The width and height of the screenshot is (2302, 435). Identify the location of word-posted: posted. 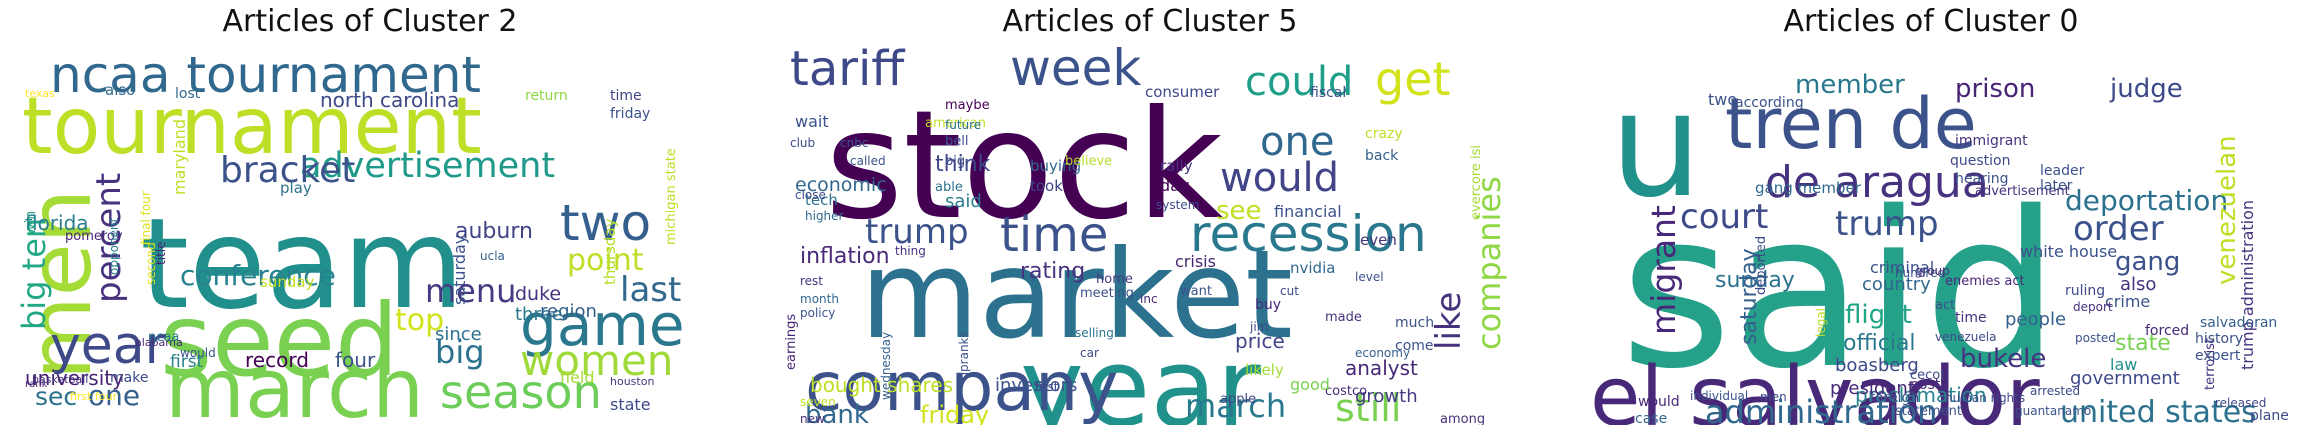
(2095, 338).